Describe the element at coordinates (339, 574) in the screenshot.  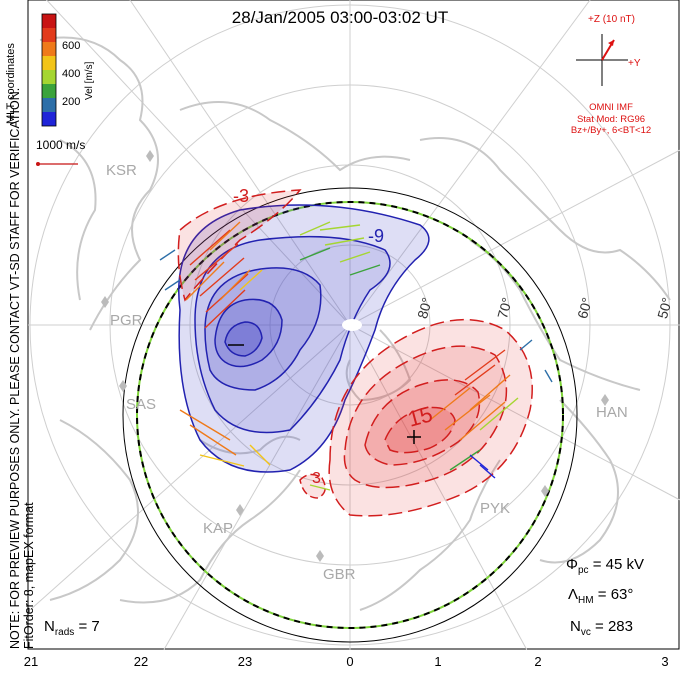
I see `site-gbr: GBR` at that location.